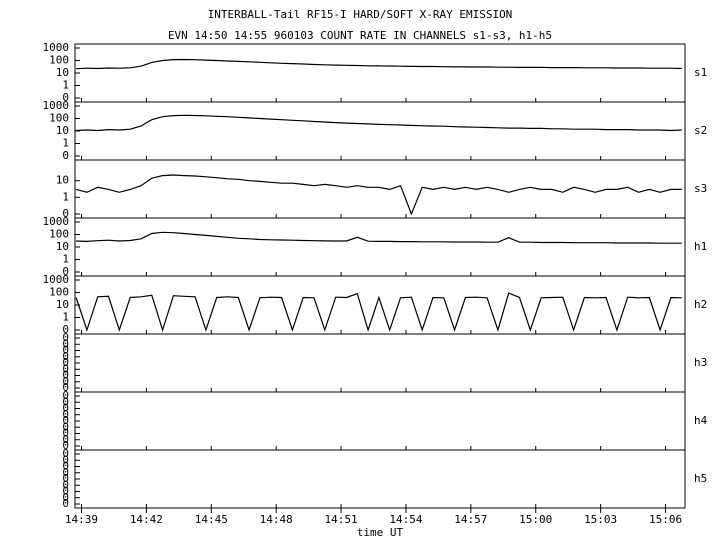  Describe the element at coordinates (700, 246) in the screenshot. I see `panel-label: h1` at that location.